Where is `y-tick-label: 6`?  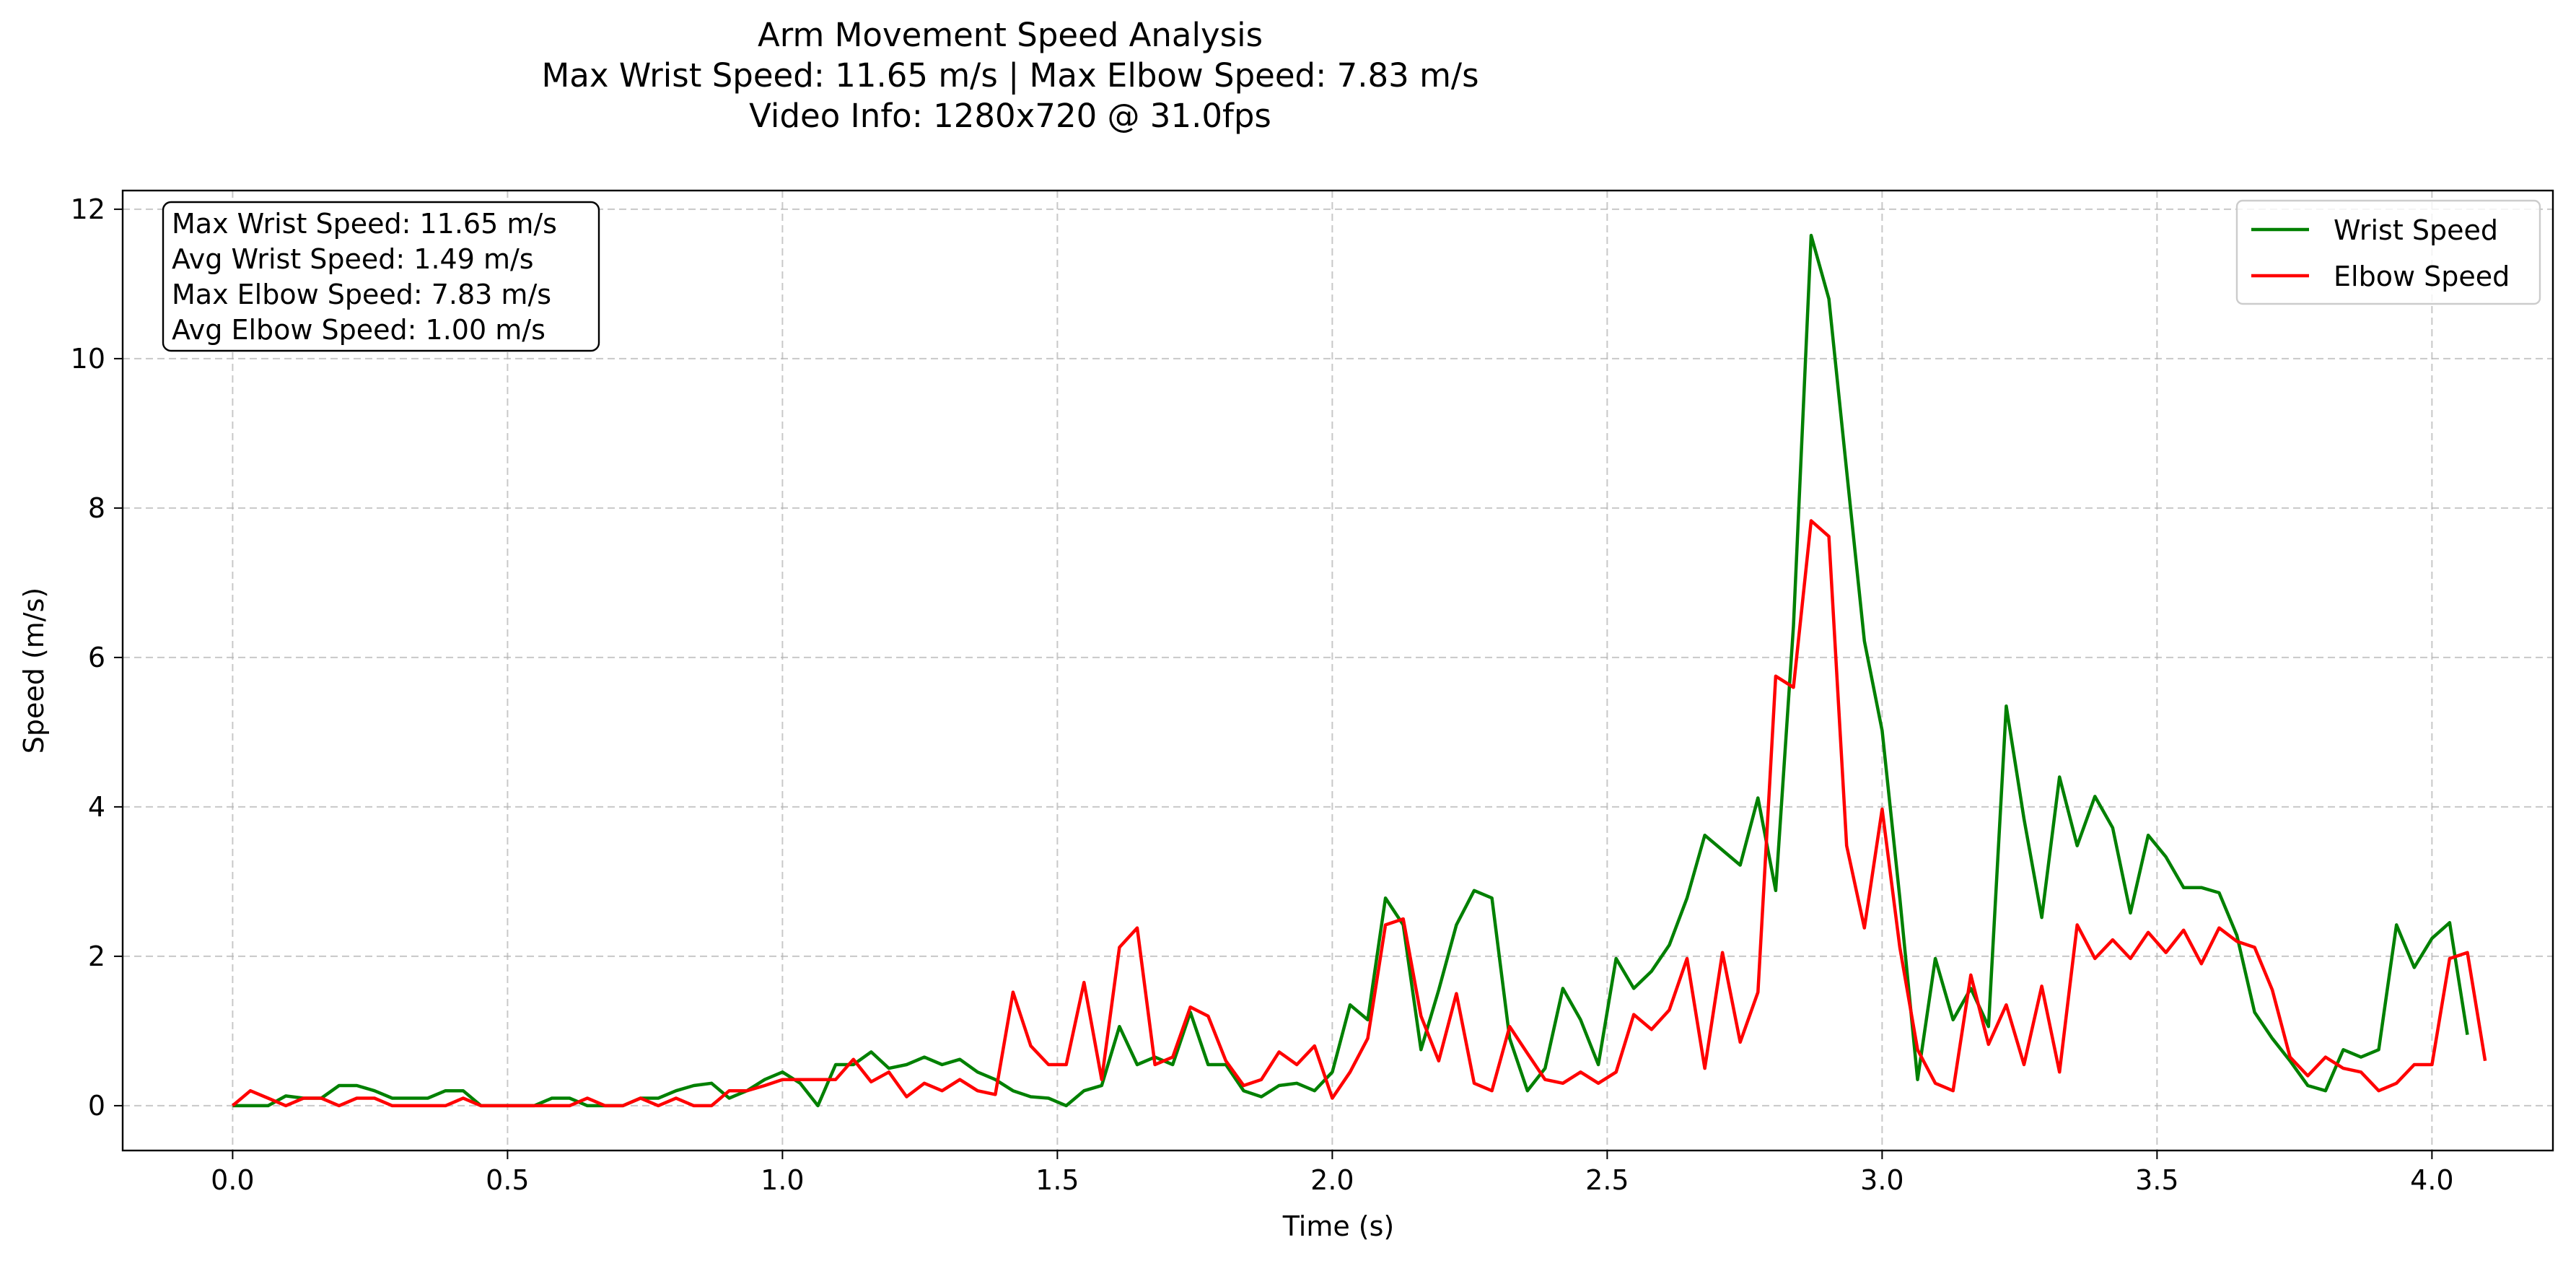
y-tick-label: 6 is located at coordinates (97, 657).